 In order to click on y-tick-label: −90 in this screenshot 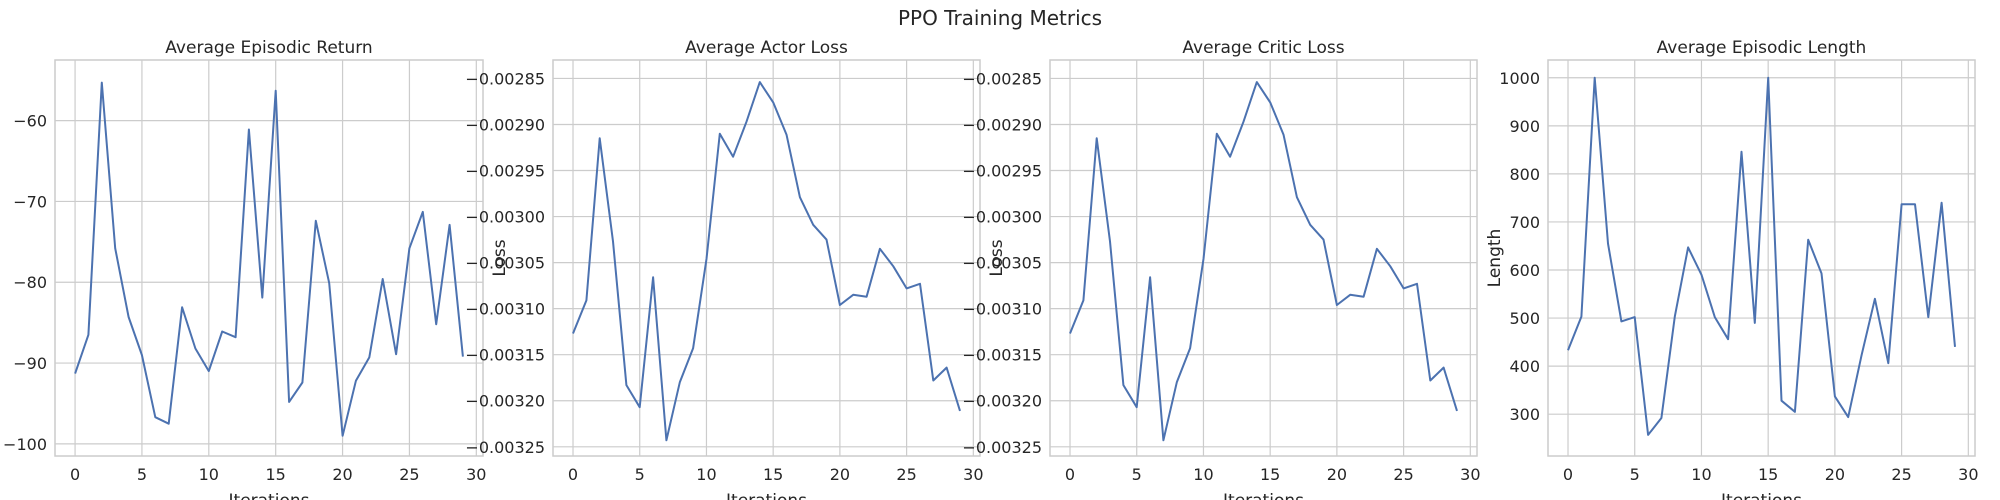, I will do `click(30, 363)`.